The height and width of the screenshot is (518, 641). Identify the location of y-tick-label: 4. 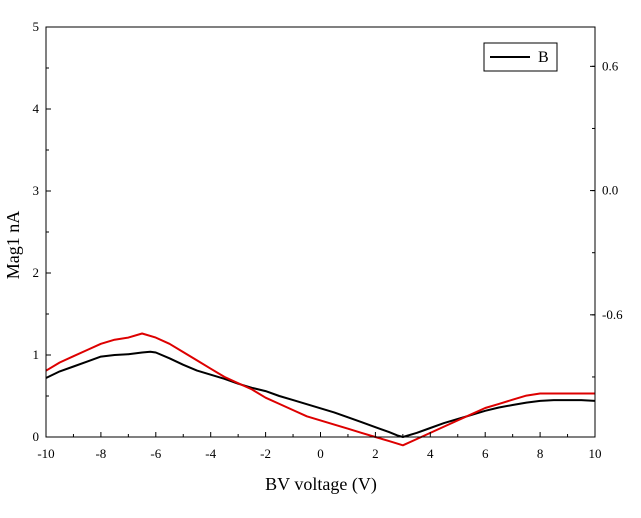
(36, 108).